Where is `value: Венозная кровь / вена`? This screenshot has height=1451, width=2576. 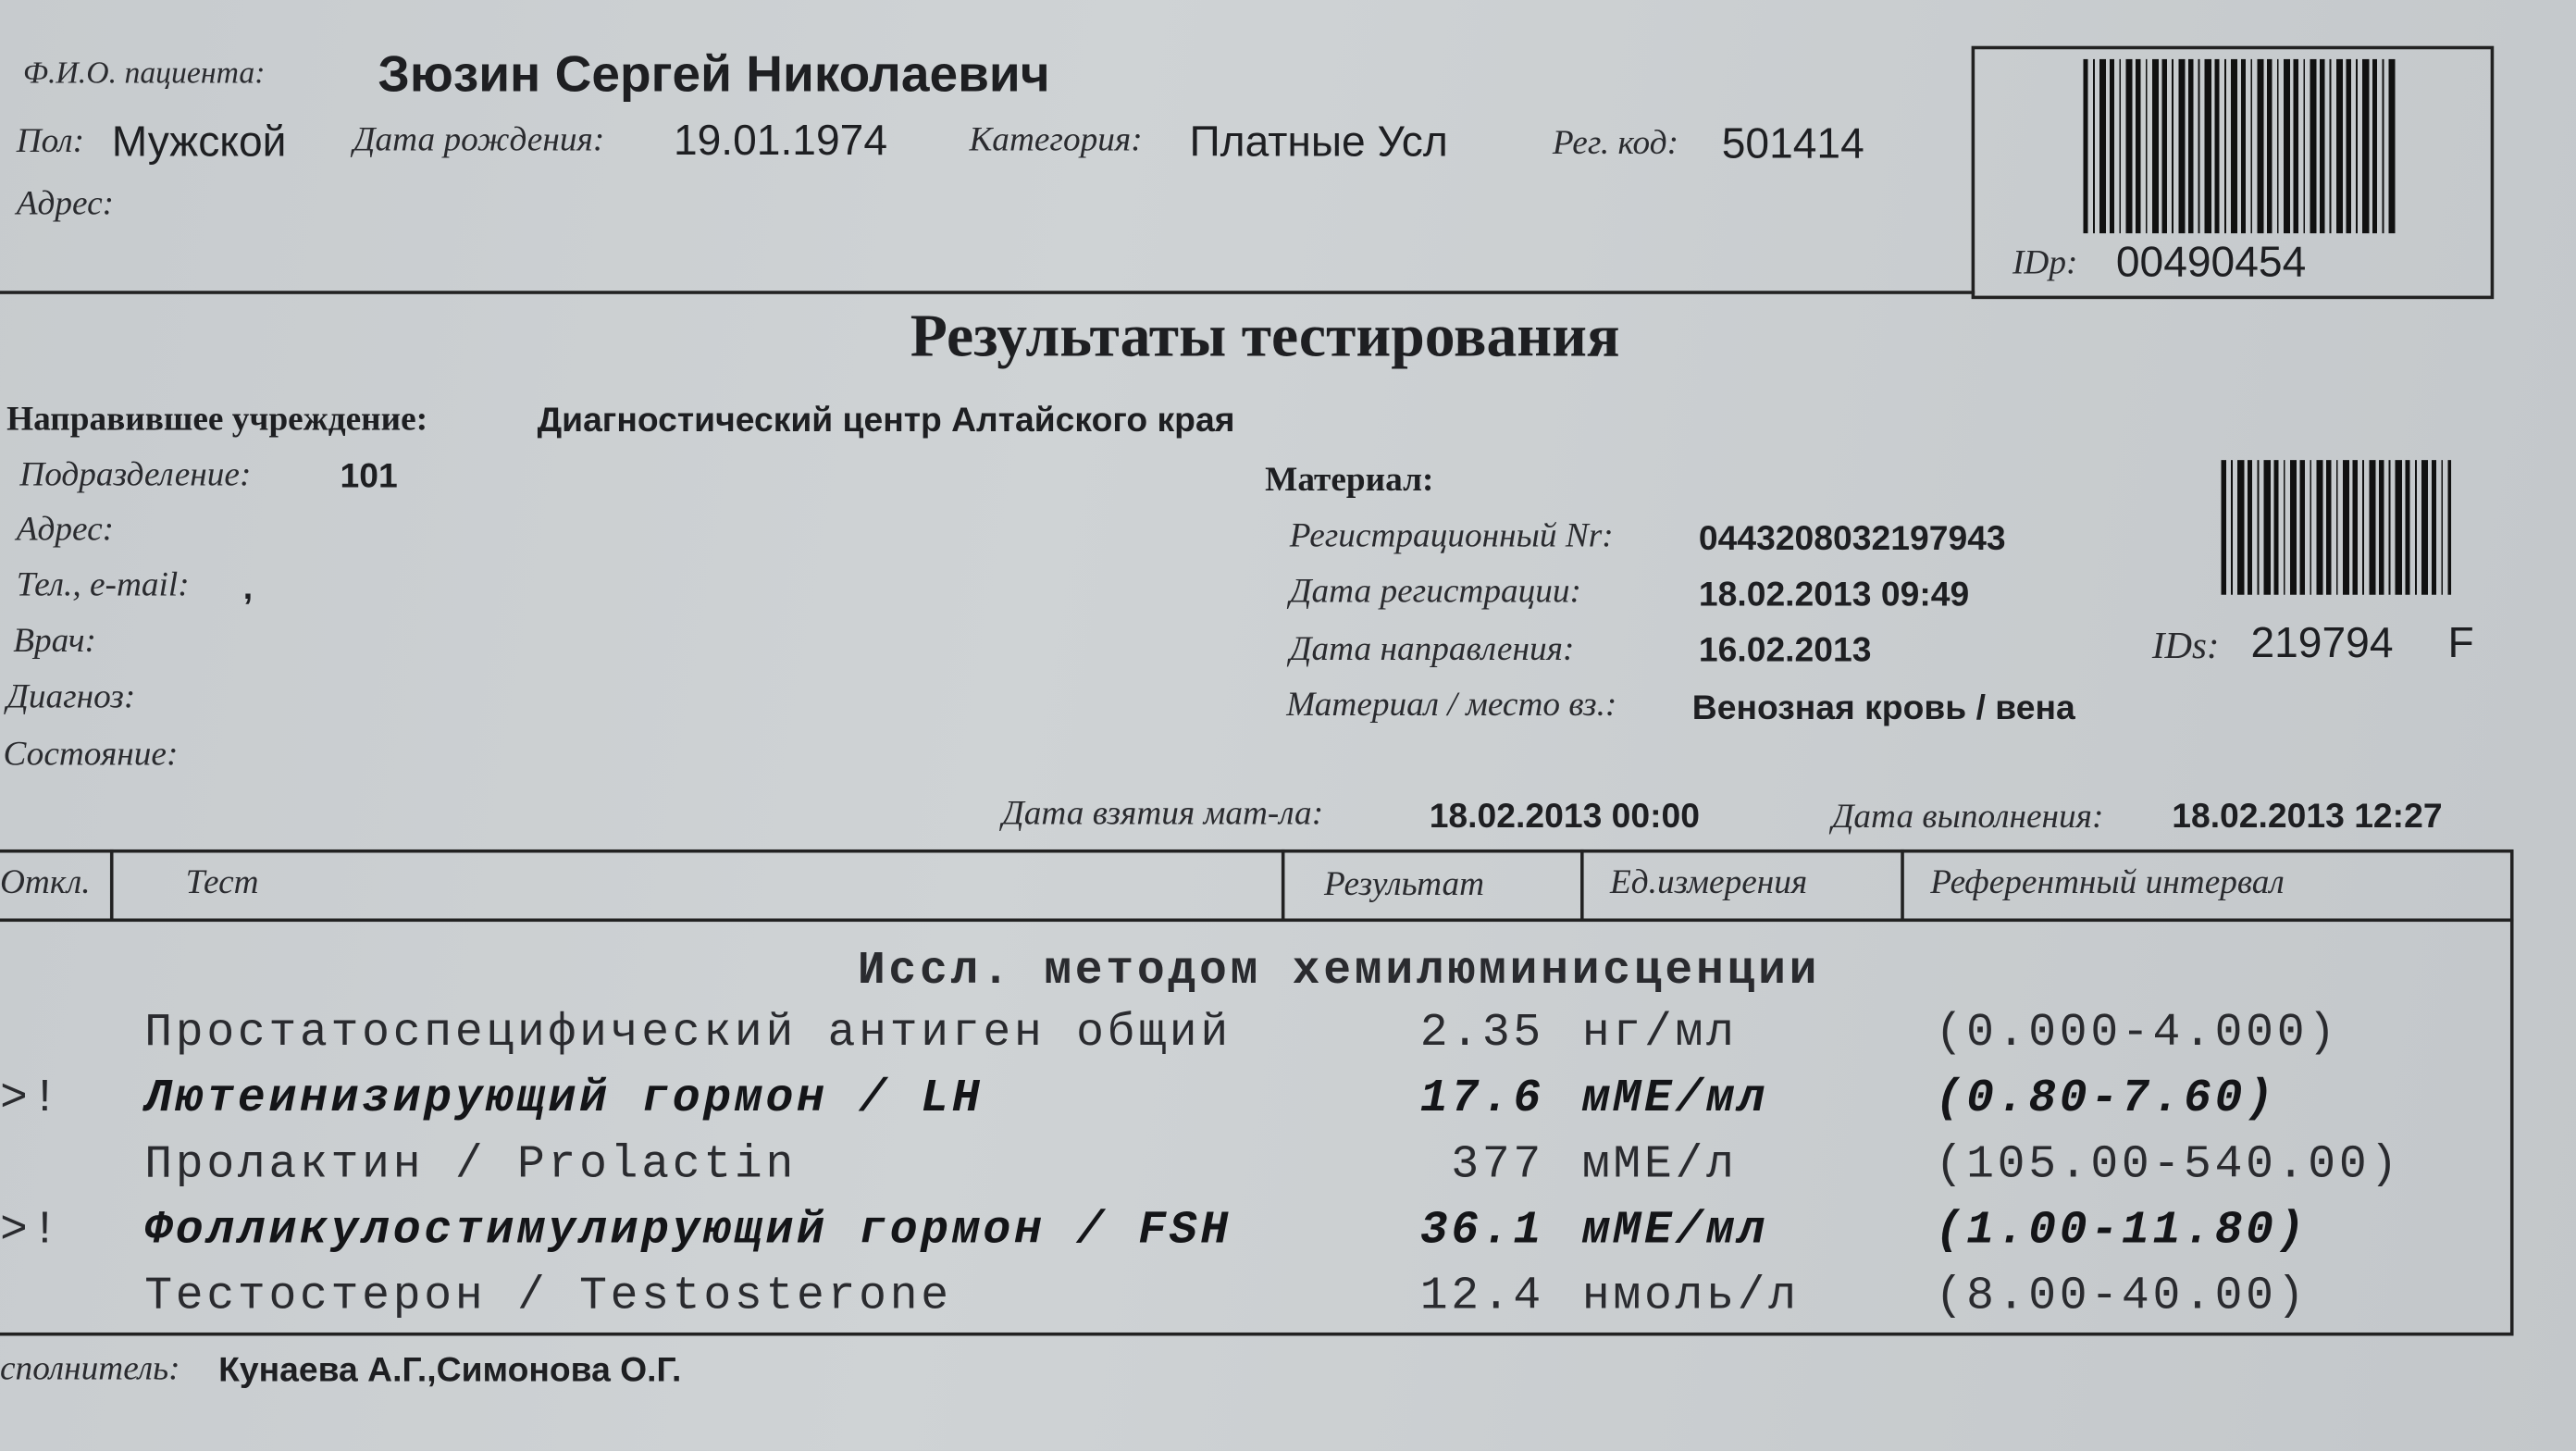 value: Венозная кровь / вена is located at coordinates (1883, 707).